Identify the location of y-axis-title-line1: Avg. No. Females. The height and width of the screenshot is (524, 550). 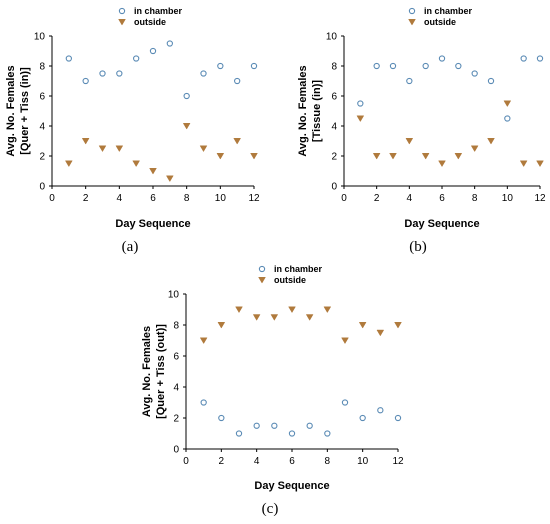
(11, 110).